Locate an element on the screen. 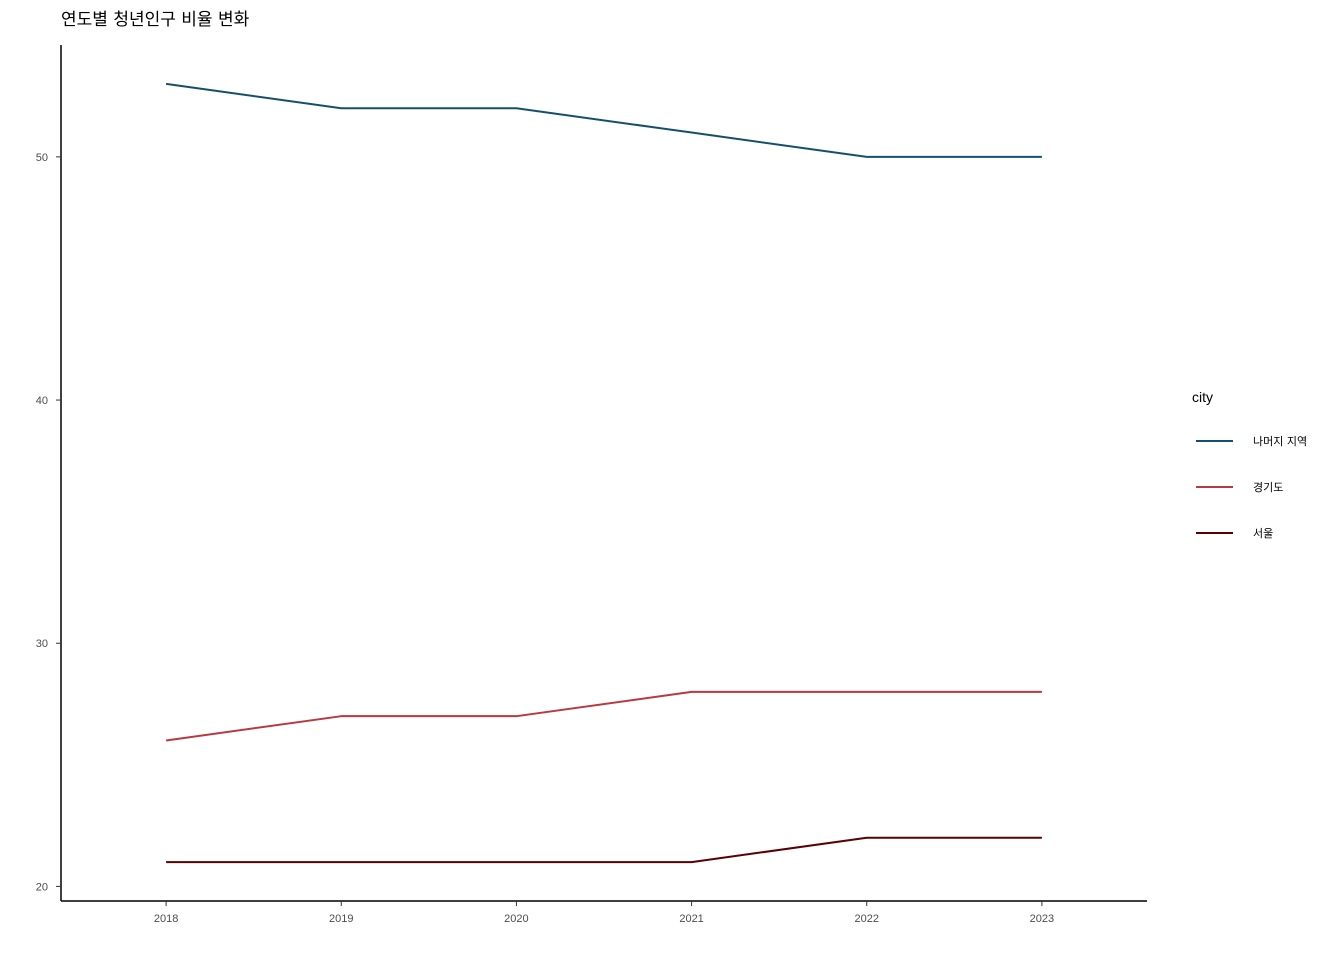 Image resolution: width=1344 pixels, height=960 pixels. legend-item: 서울 is located at coordinates (1266, 533).